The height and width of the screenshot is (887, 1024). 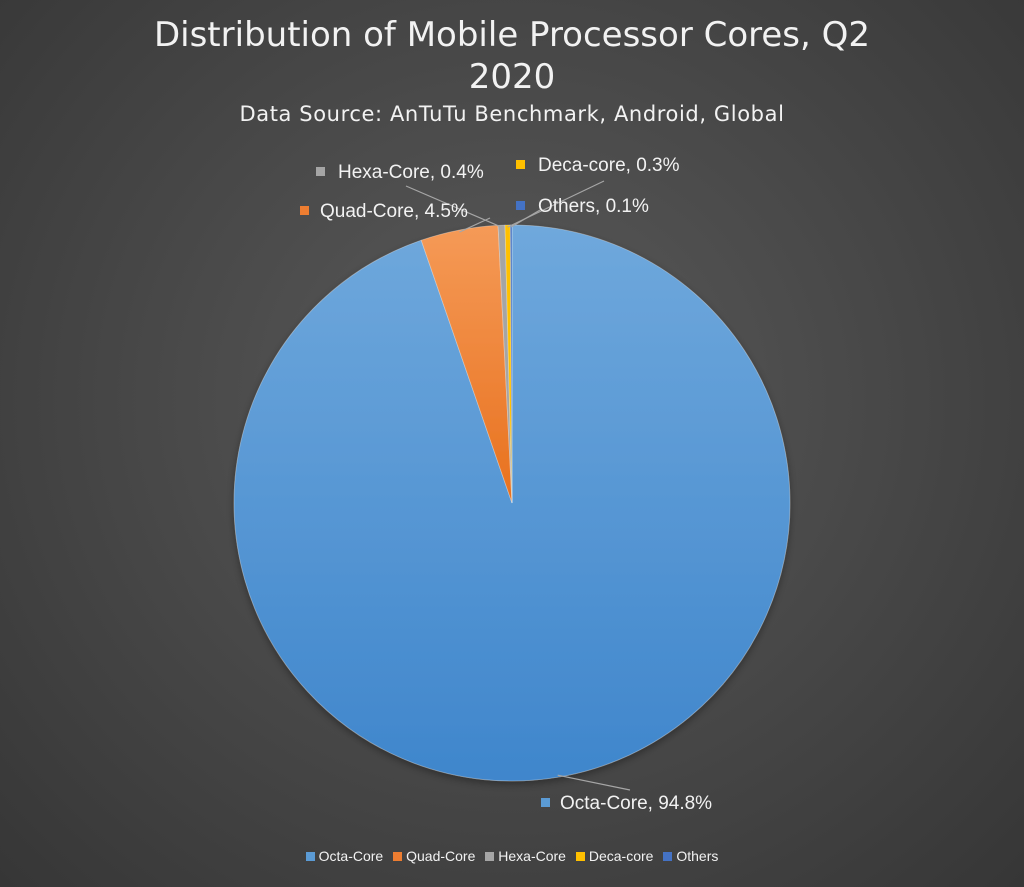 I want to click on data-label-deca-core: Deca-core, 0.3%, so click(x=609, y=165).